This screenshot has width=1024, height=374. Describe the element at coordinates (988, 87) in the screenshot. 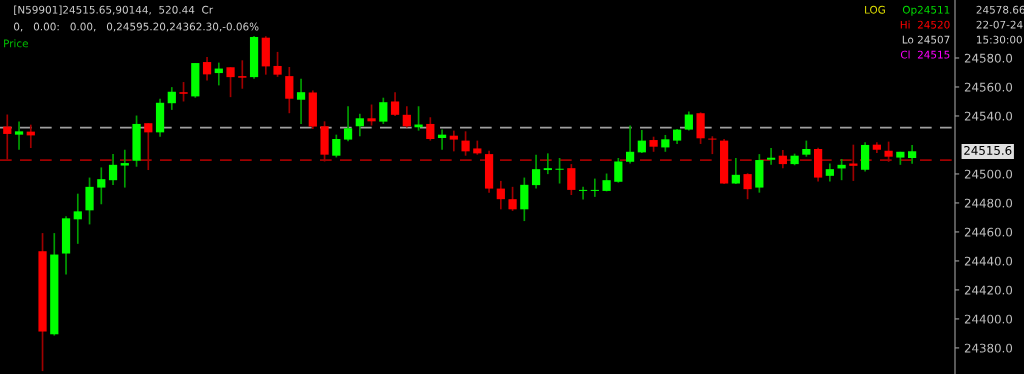

I see `y-tick-label: 24560.0` at that location.